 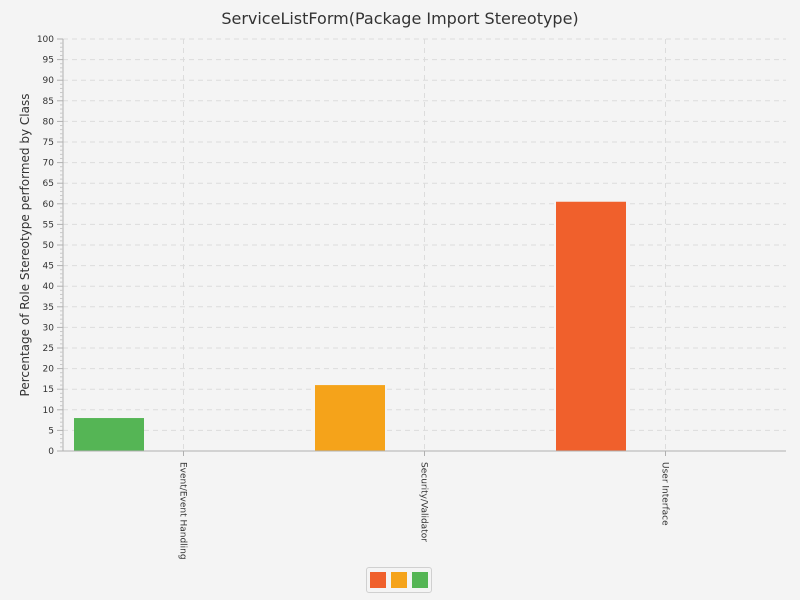 I want to click on bar-security-validator, so click(x=350, y=418).